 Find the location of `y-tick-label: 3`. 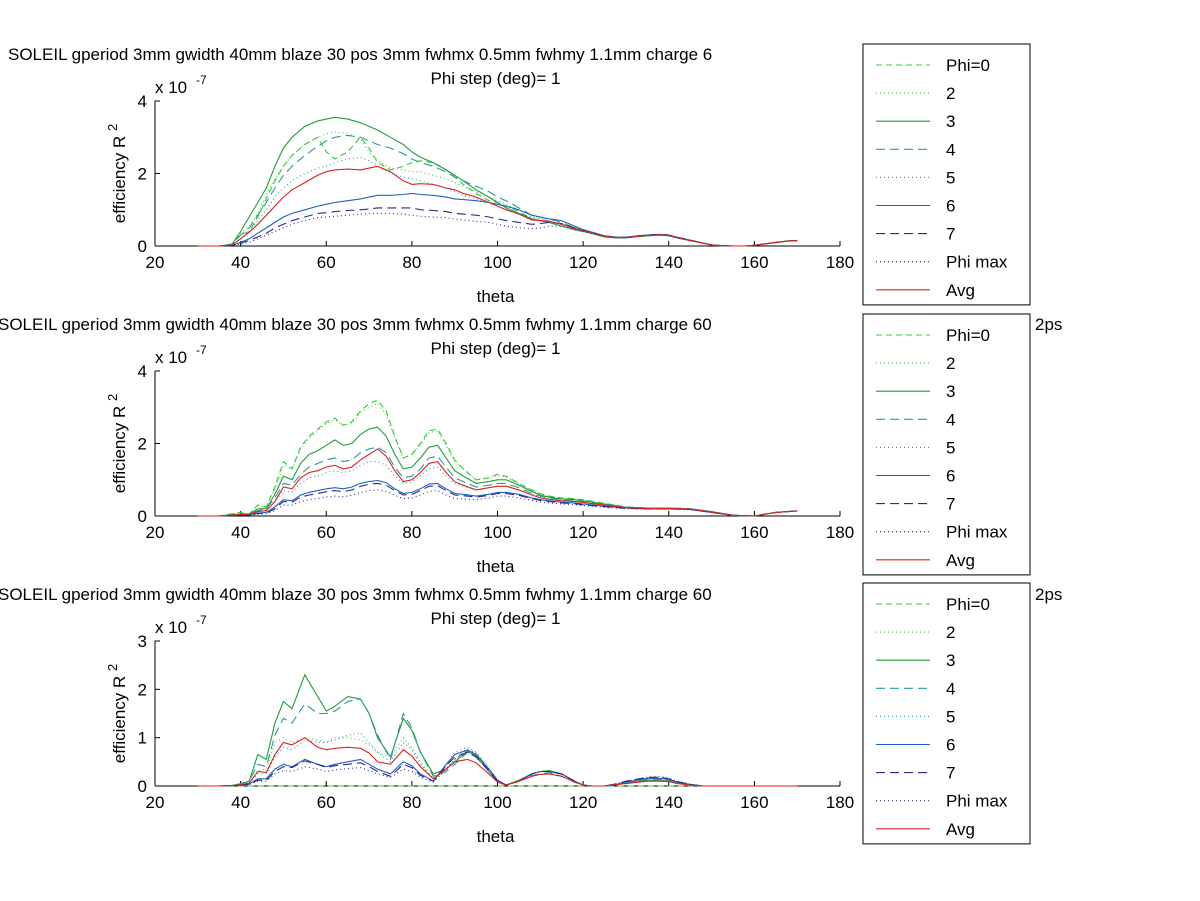

y-tick-label: 3 is located at coordinates (142, 641).